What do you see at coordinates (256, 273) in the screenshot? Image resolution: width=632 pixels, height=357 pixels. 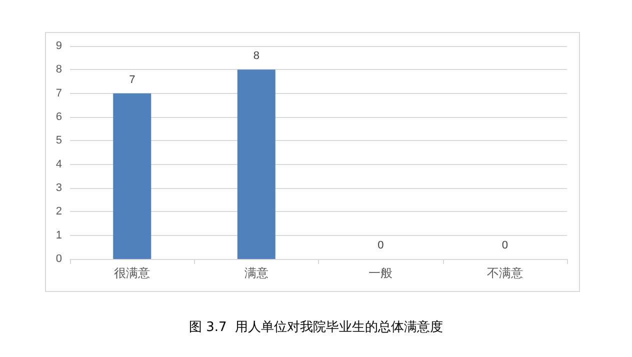 I see `x-tick-label: 满意` at bounding box center [256, 273].